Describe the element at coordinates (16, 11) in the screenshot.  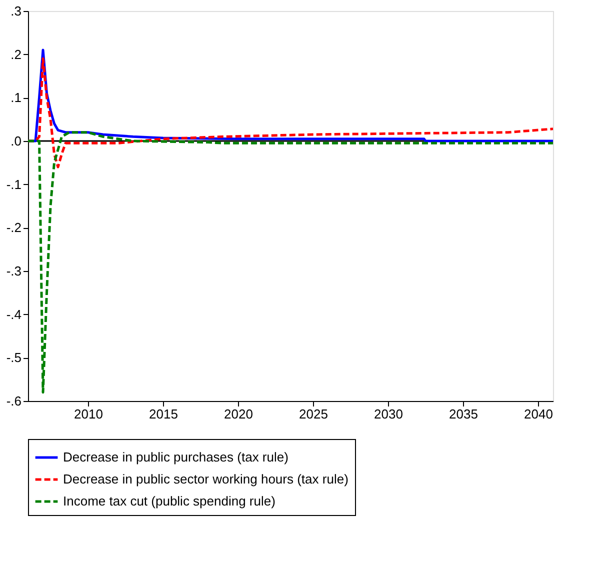
I see `y-tick-label: .3` at that location.